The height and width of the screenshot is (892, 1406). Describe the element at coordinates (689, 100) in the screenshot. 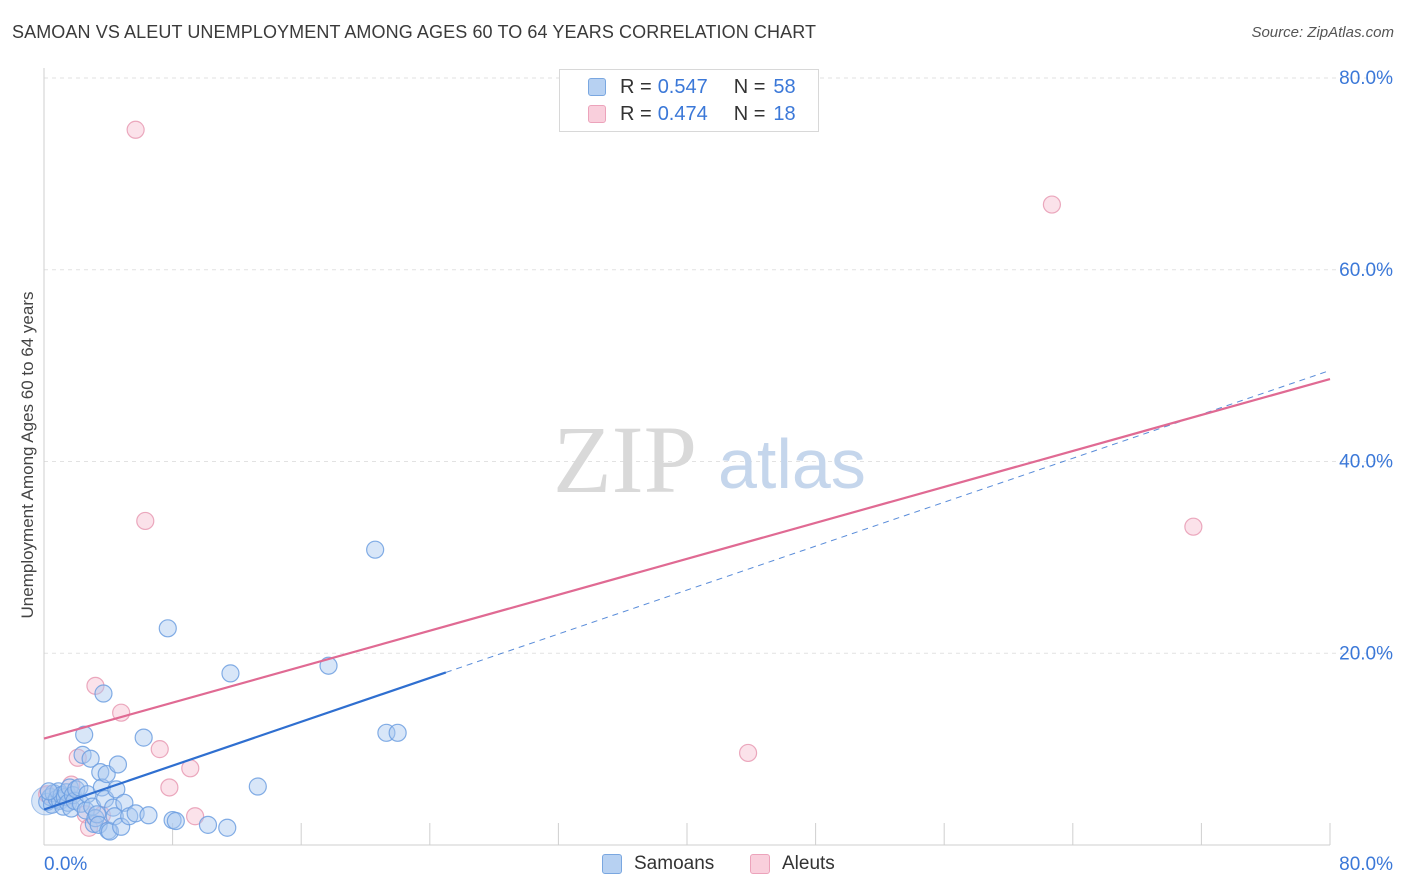

I see `stats-legend: R = 0.547 N = 58 R = 0.474 N = 18` at that location.